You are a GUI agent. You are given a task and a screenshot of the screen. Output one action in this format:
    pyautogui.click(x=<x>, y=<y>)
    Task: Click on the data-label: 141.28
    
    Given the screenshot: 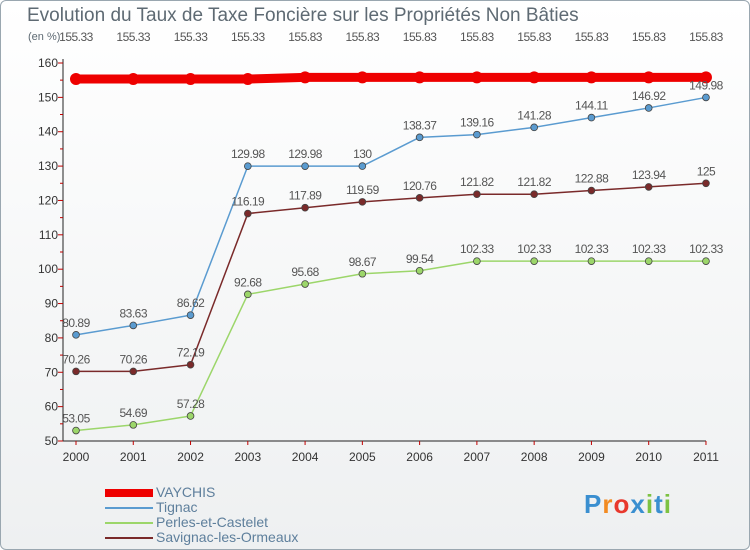 What is the action you would take?
    pyautogui.click(x=534, y=115)
    